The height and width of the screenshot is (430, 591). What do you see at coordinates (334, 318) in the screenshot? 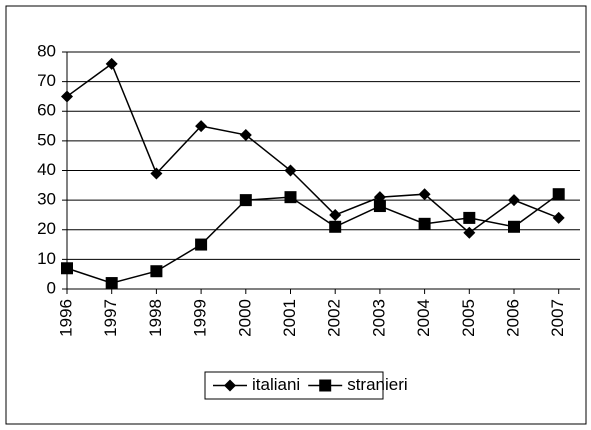
I see `x-tick-label: 2002` at bounding box center [334, 318].